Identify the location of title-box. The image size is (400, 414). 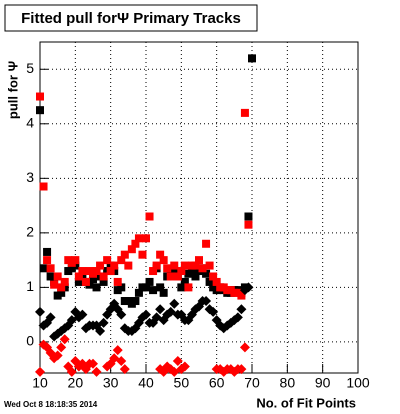
(131, 18).